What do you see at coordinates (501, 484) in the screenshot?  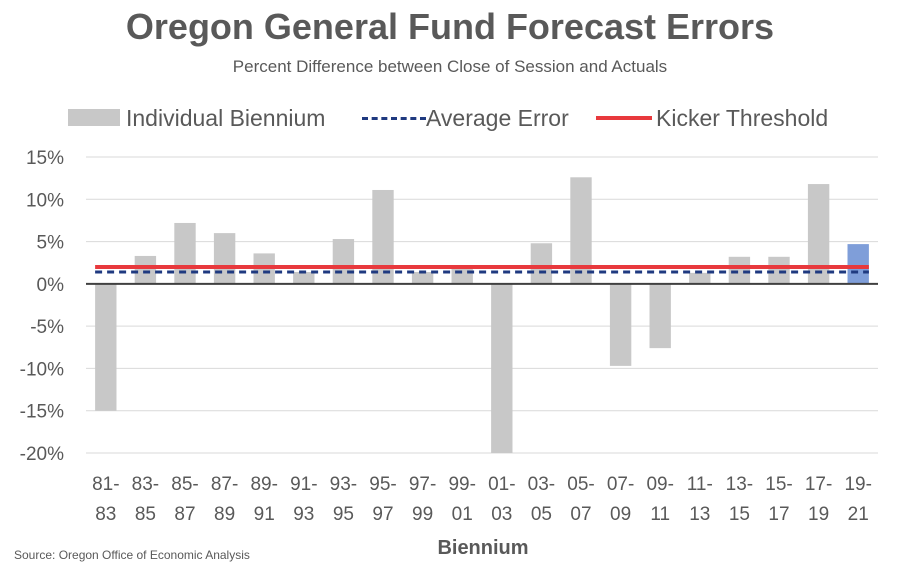 I see `x-tick-label-top: 01-` at bounding box center [501, 484].